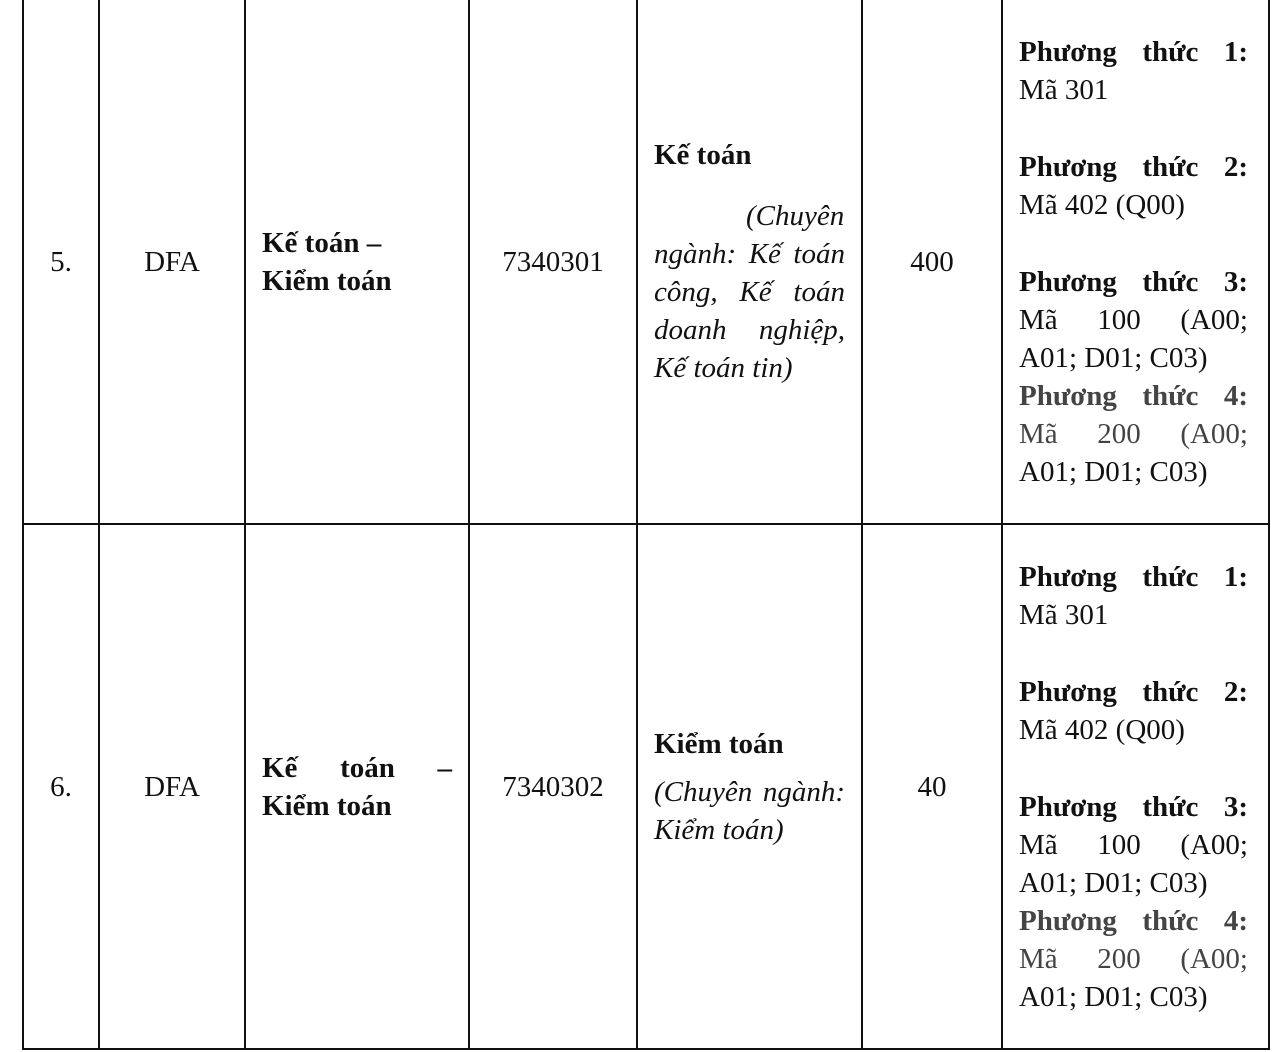  What do you see at coordinates (553, 786) in the screenshot?
I see `major-code-cell: 7340302` at bounding box center [553, 786].